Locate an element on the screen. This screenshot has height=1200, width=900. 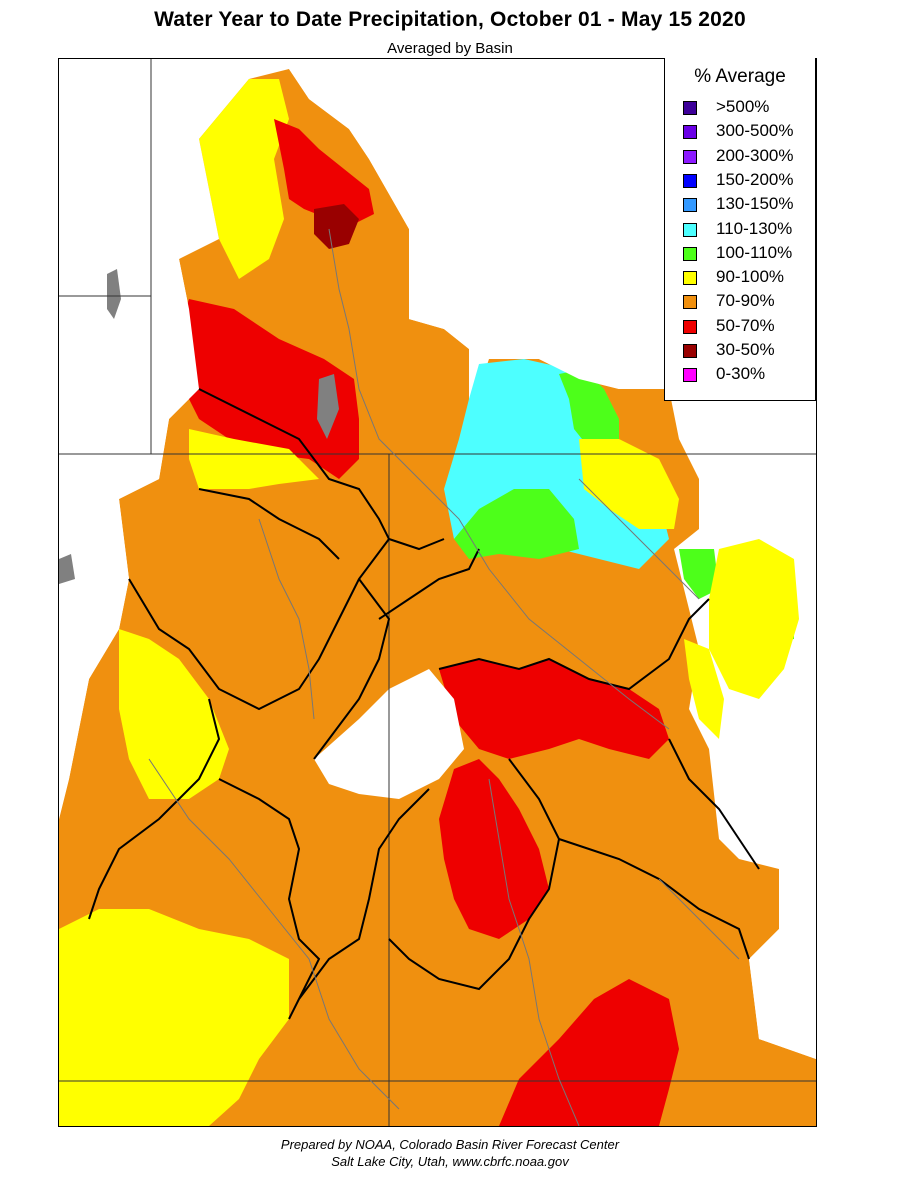
legend-label: >500% is located at coordinates (743, 106).